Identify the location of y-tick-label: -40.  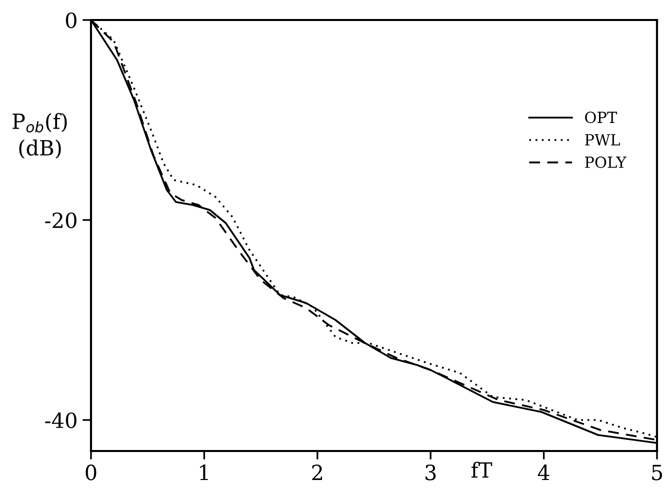
(60, 420).